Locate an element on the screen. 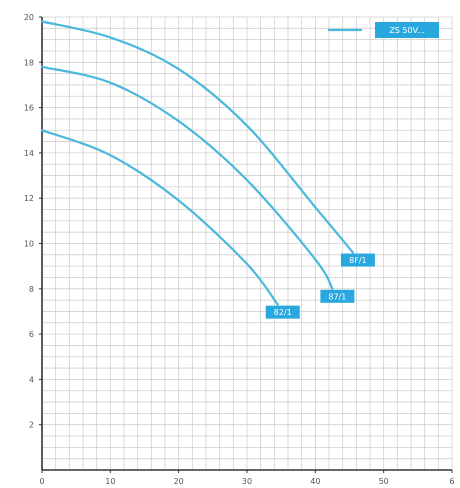 This screenshot has height=488, width=460. x-tick-label: 50 is located at coordinates (384, 481).